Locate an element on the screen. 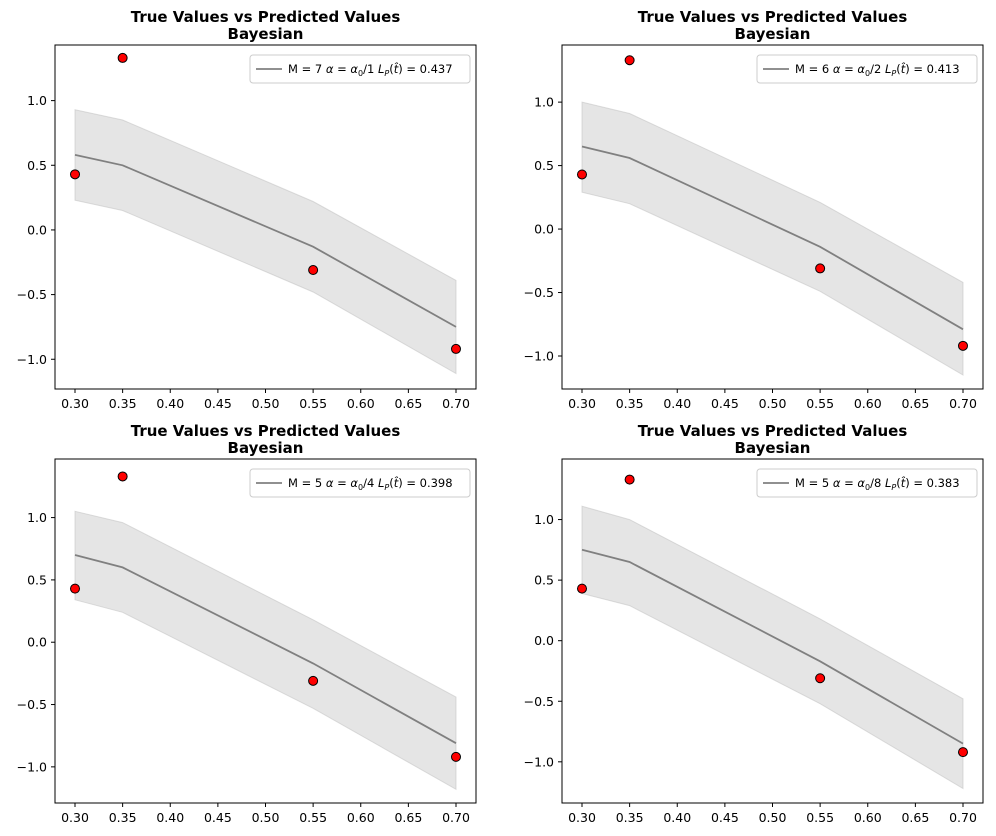 Image resolution: width=996 pixels, height=836 pixels. legend-label: M = 6 α = α0/2 LP(t̂) = 0.413 is located at coordinates (877, 70).